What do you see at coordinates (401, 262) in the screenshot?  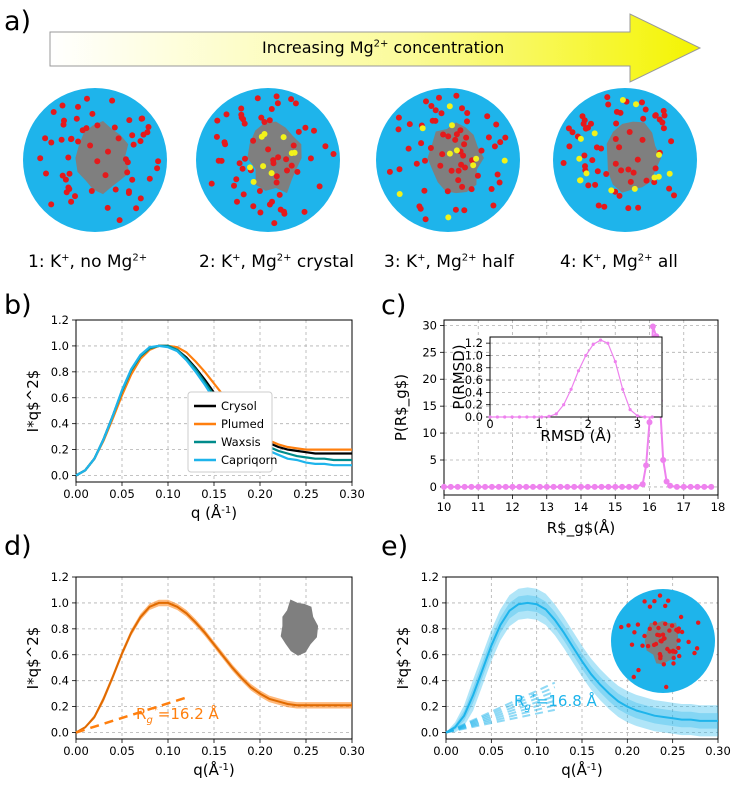 I see `caption-3-main: 3: K` at bounding box center [401, 262].